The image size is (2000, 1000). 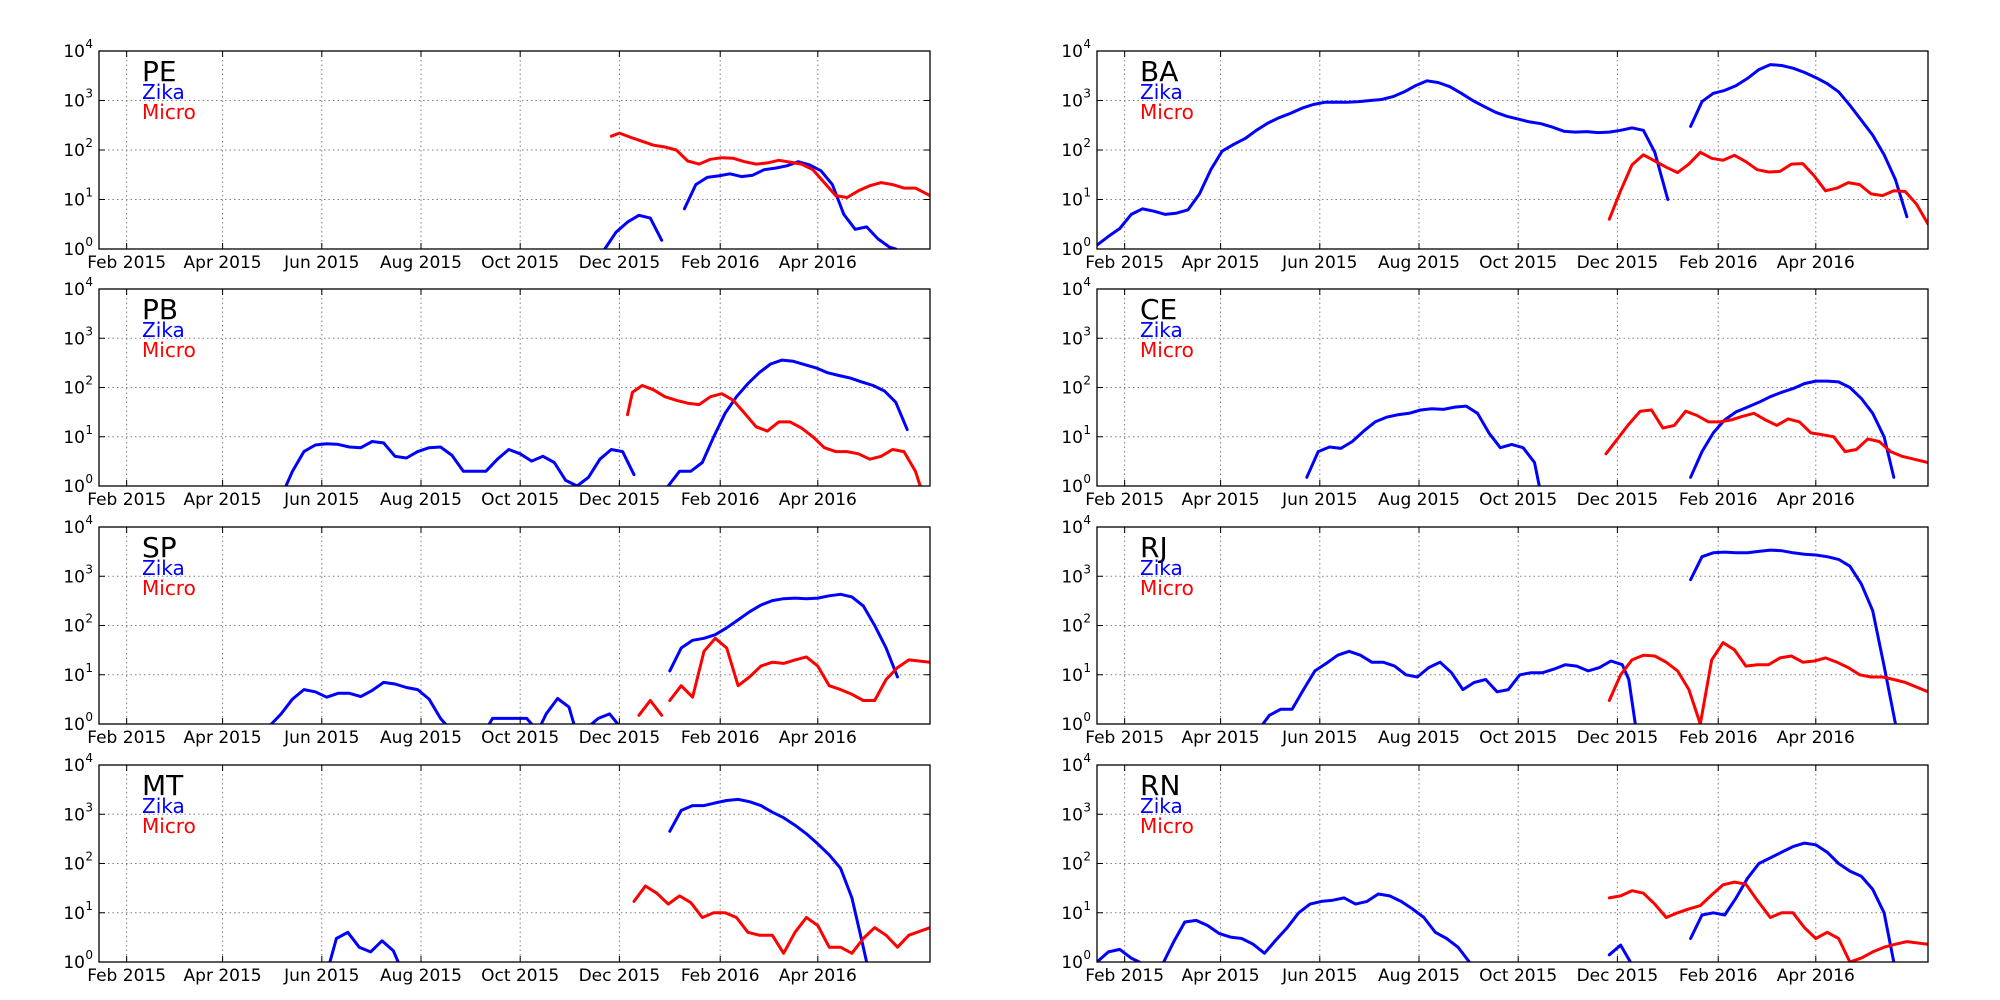 I want to click on panel-label: RJ, so click(x=1154, y=547).